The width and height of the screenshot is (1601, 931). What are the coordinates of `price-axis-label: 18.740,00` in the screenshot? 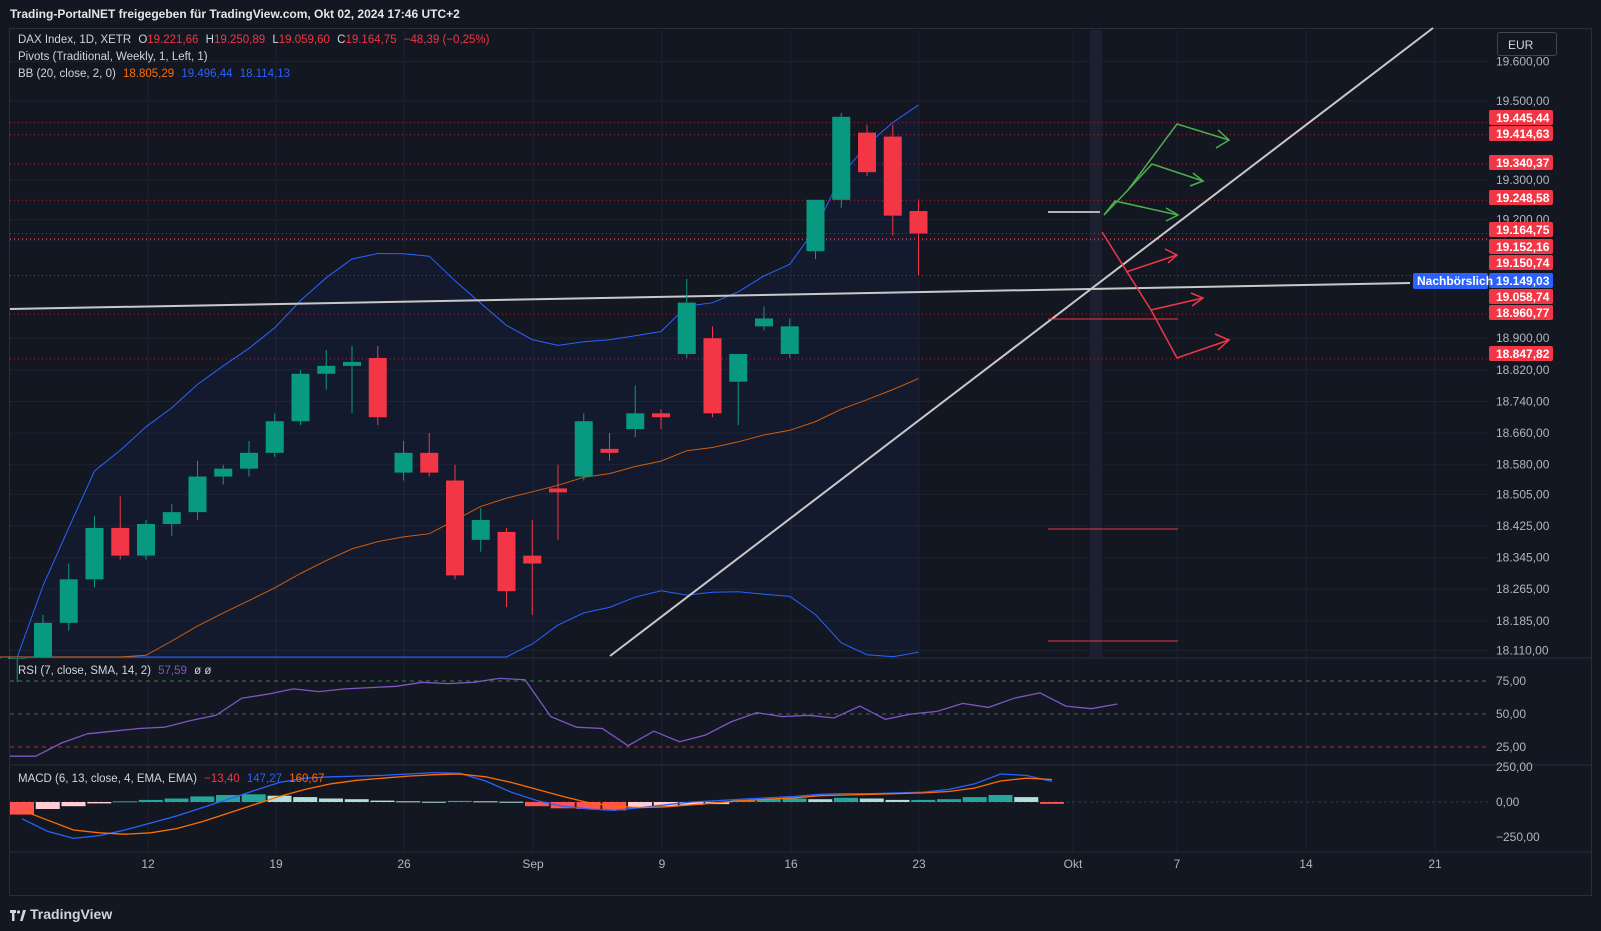 It's located at (1523, 401).